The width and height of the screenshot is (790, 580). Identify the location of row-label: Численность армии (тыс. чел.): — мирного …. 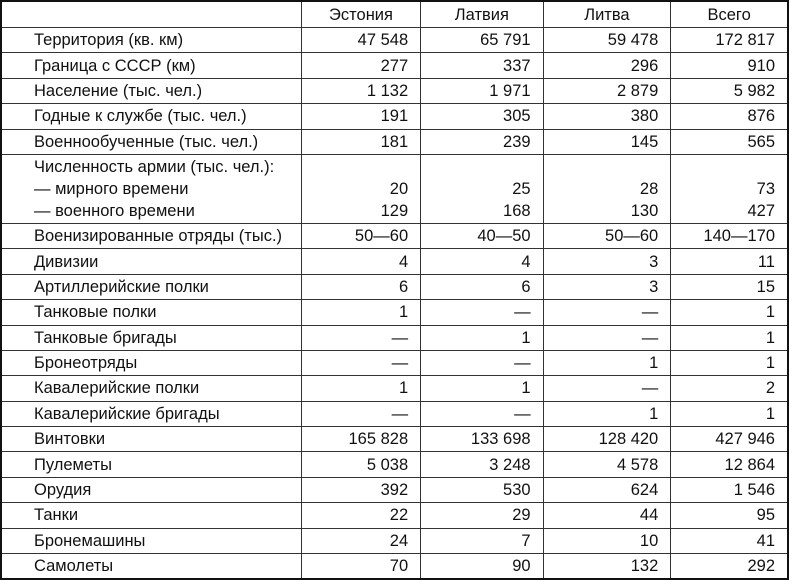
(151, 188).